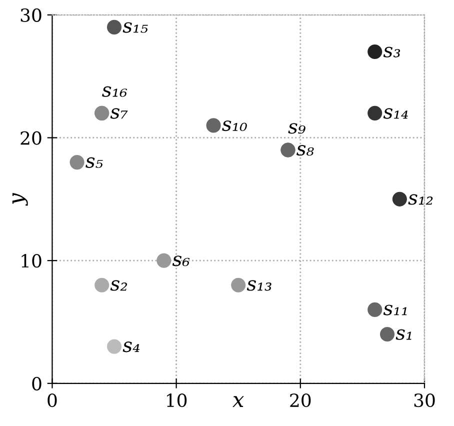 The height and width of the screenshot is (426, 454). What do you see at coordinates (31, 138) in the screenshot?
I see `y-tick-label: 20` at bounding box center [31, 138].